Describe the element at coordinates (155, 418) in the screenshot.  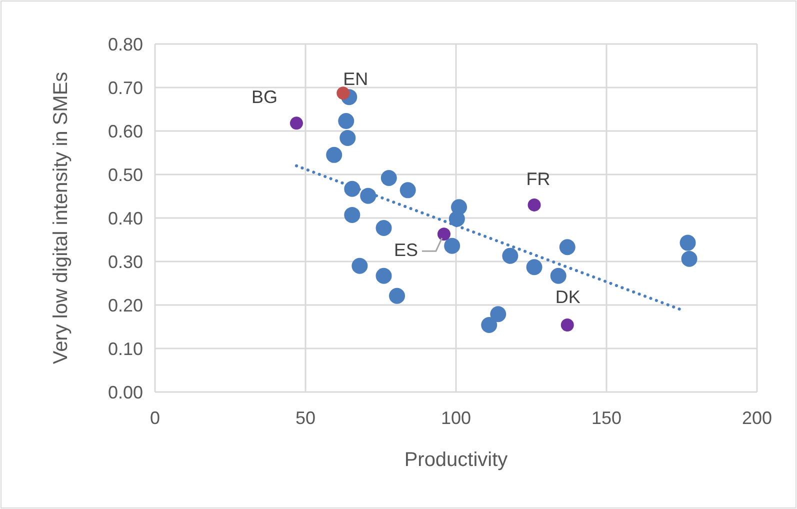
I see `x-tick-label: 0` at that location.